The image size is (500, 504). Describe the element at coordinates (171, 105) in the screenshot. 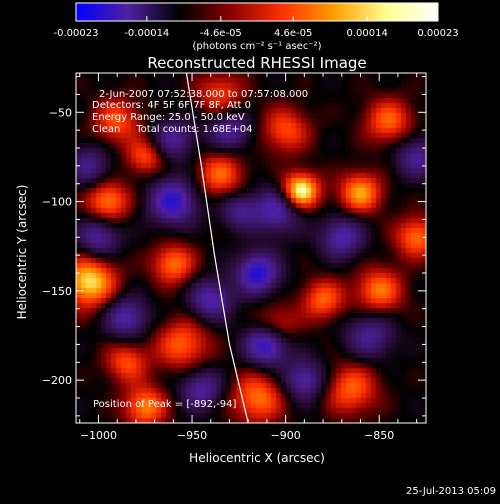

I see `detectors-text: Detectors: 4F 5F 6F 7F 8F, Att 0` at that location.